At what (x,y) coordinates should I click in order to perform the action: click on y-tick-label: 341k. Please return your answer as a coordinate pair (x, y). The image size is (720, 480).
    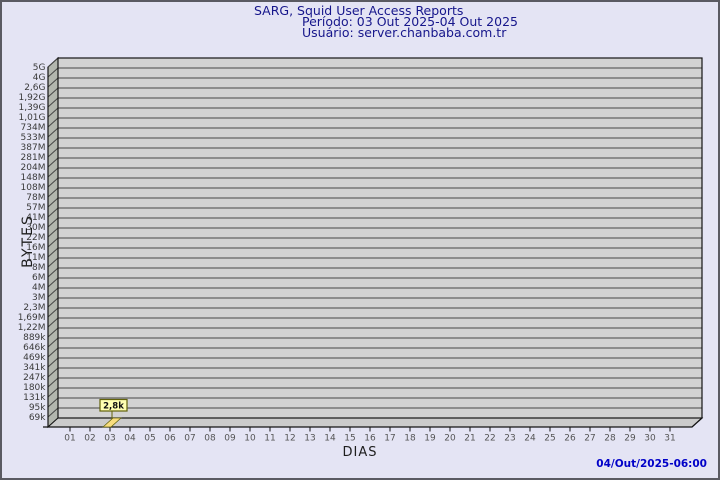
    Looking at the image, I should click on (34, 368).